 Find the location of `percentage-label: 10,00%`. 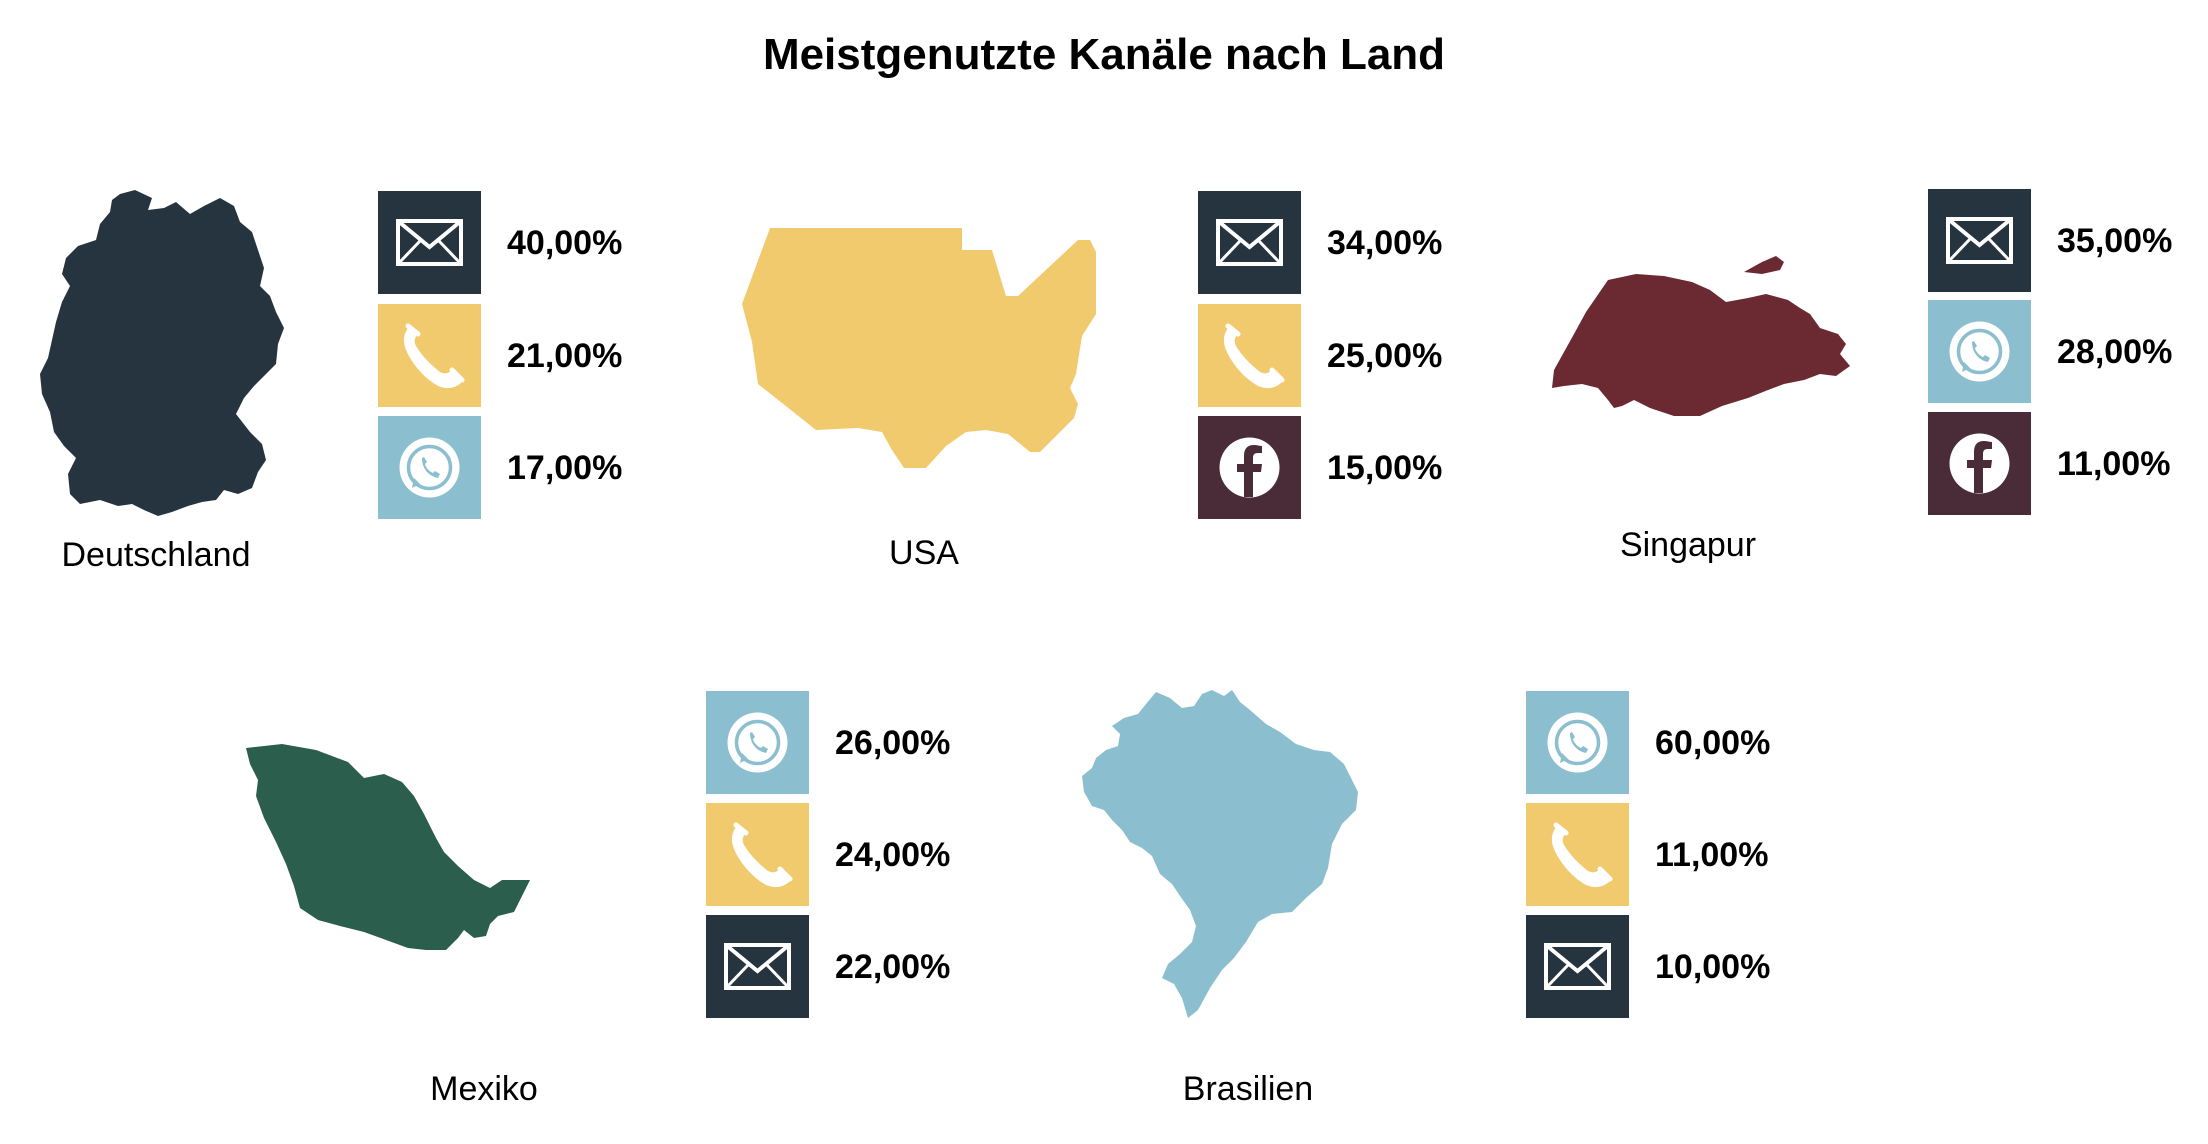

percentage-label: 10,00% is located at coordinates (1713, 967).